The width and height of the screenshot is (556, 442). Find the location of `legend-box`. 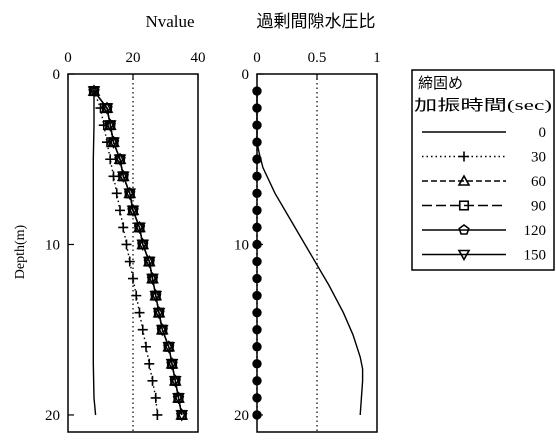

legend-box is located at coordinates (483, 170).